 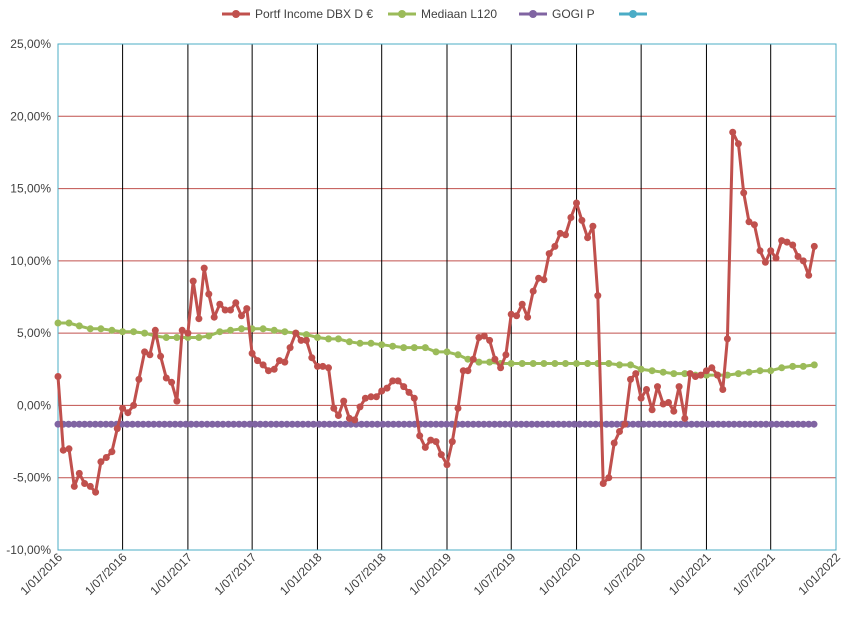 I want to click on legend-label: GOGI P, so click(x=573, y=14).